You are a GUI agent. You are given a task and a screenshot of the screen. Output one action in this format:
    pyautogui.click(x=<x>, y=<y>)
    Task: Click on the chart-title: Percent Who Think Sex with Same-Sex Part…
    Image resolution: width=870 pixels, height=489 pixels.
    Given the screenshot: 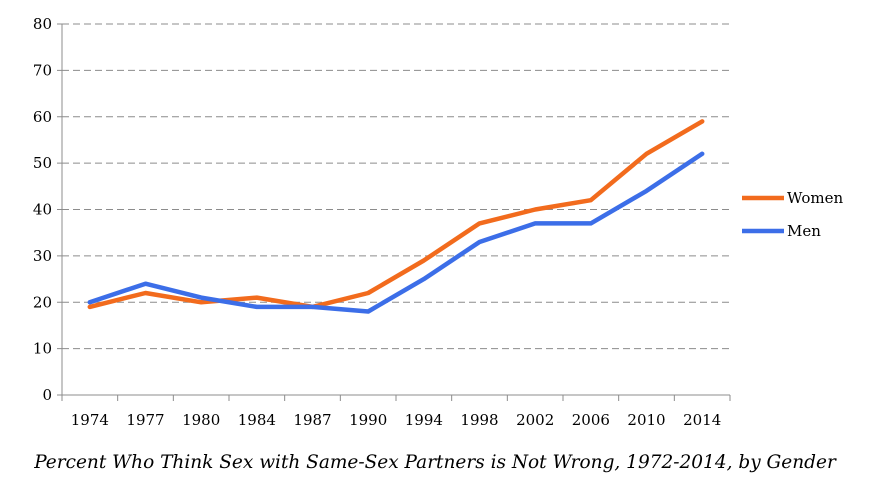 What is the action you would take?
    pyautogui.click(x=435, y=462)
    